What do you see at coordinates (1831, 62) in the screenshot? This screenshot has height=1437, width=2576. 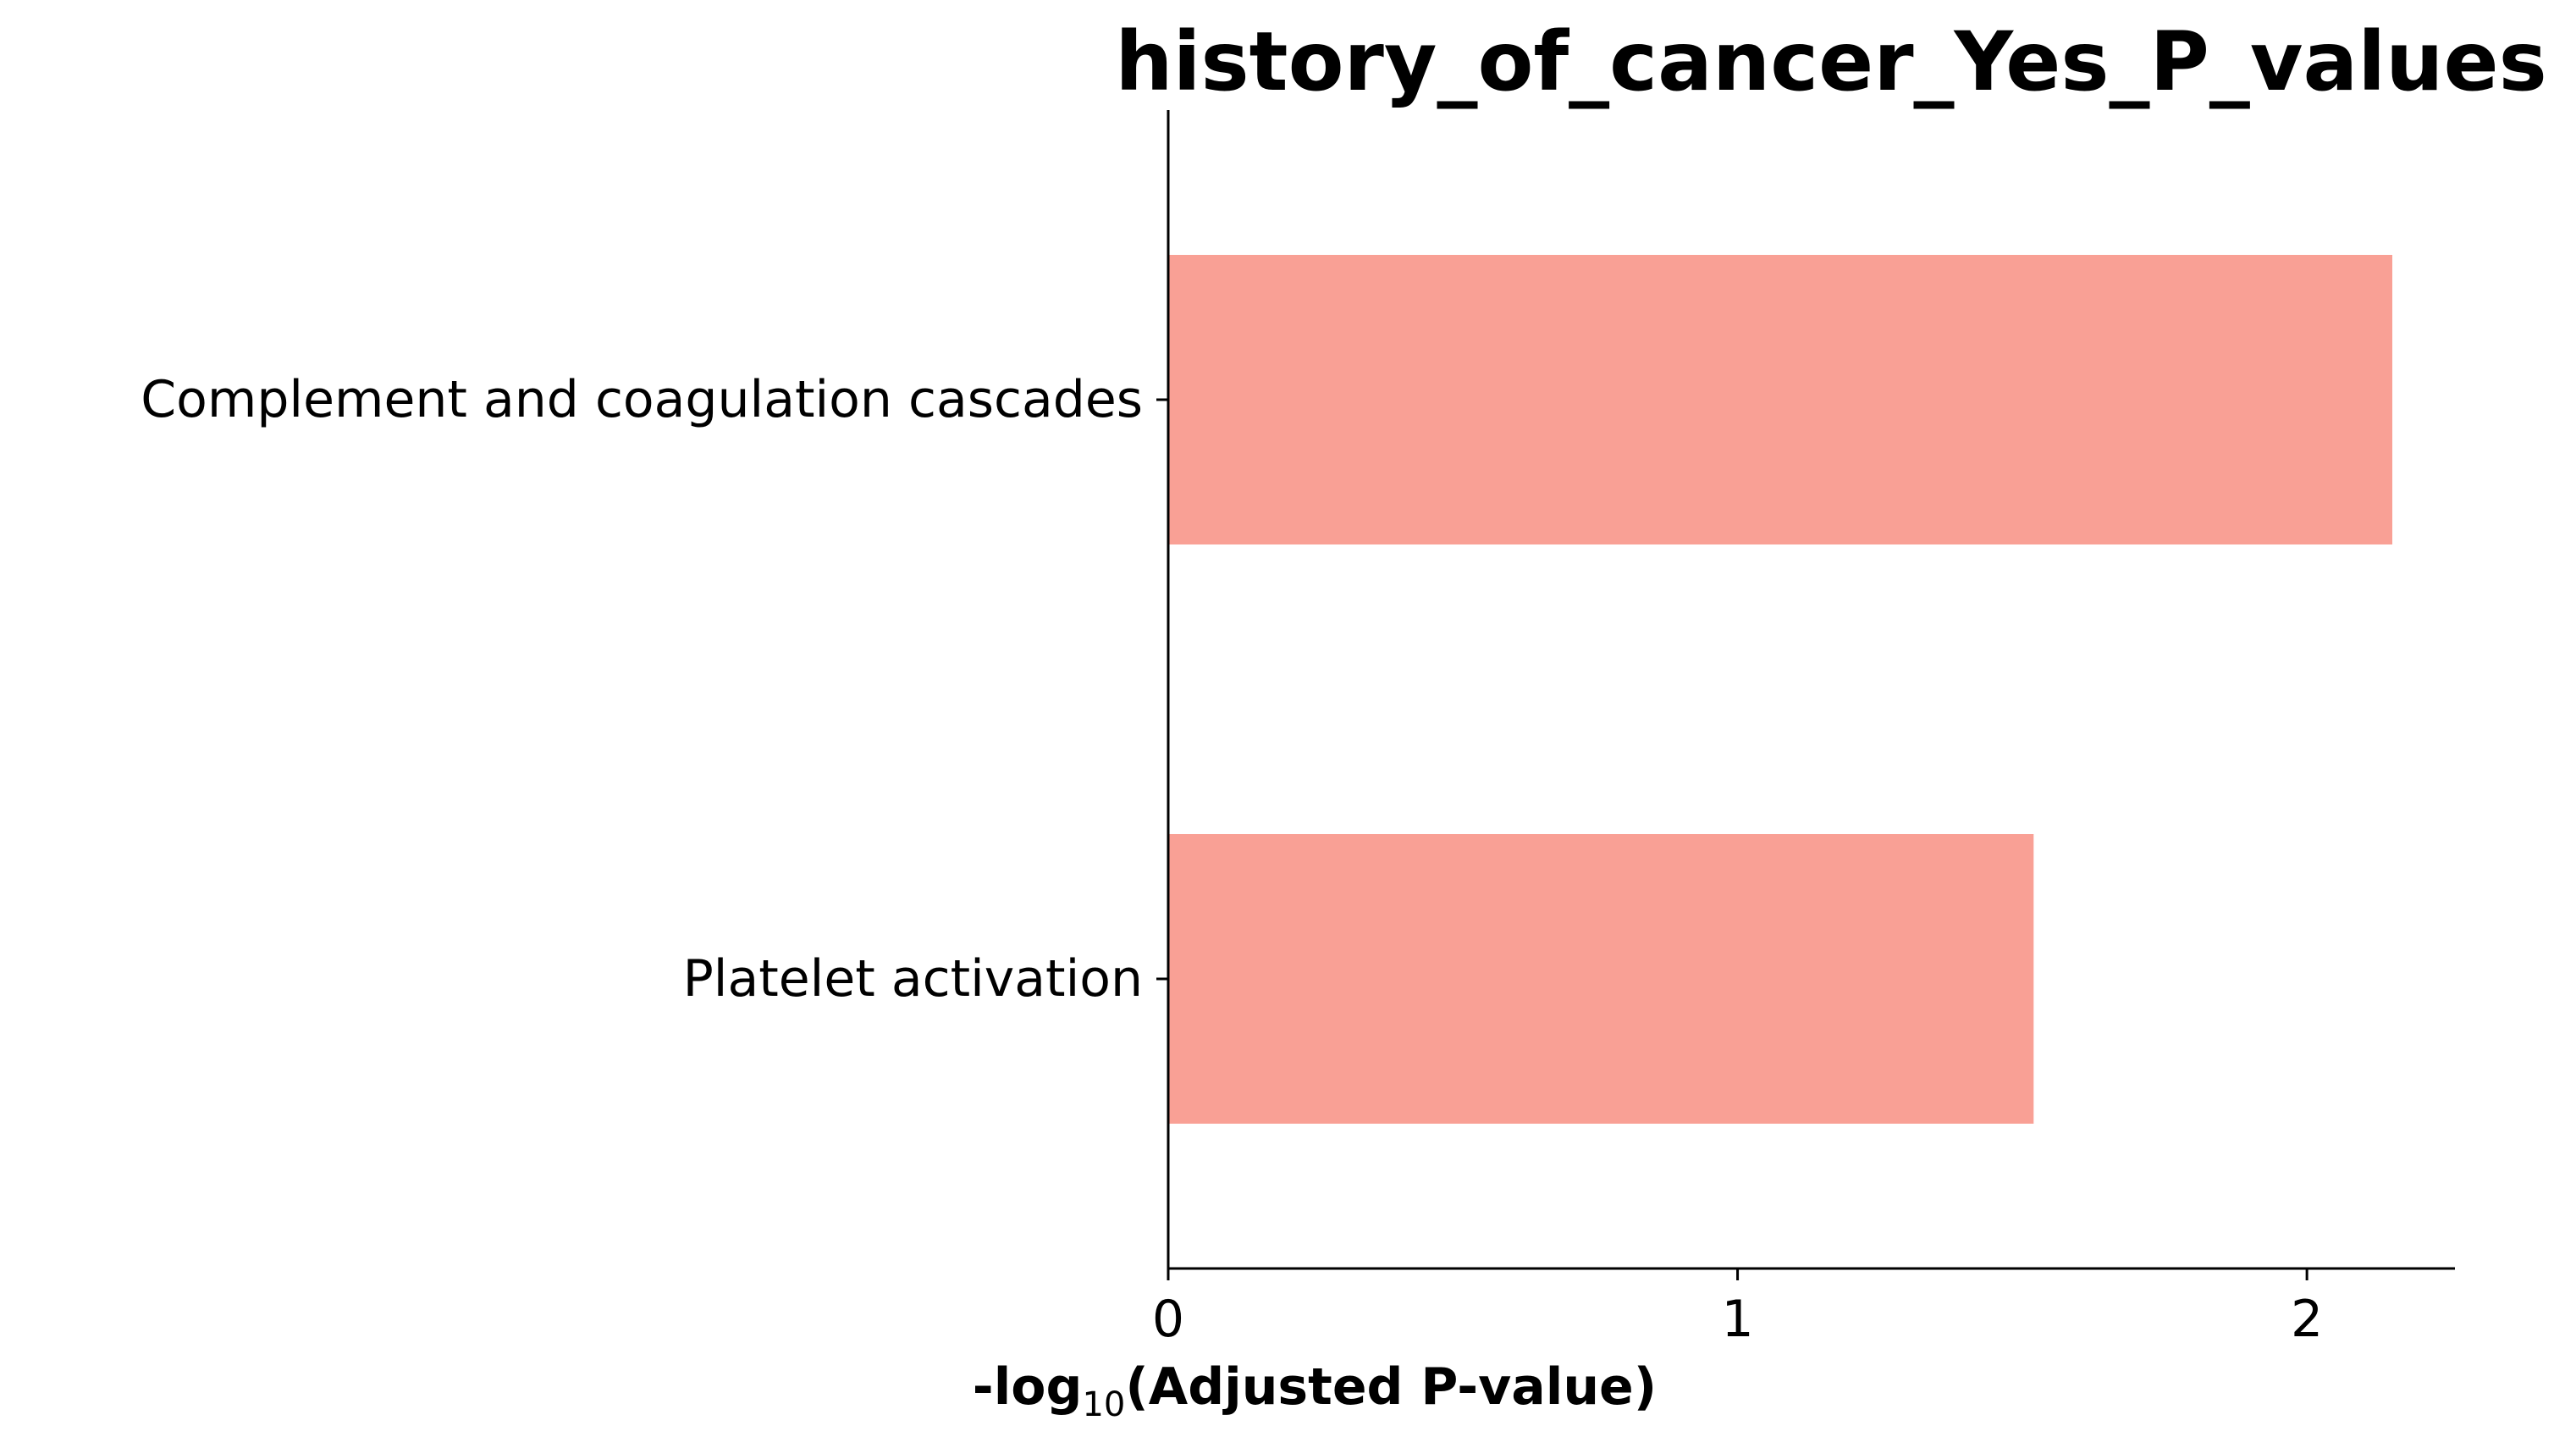 I see `chart-title: history_of_cancer_Yes_P_values` at bounding box center [1831, 62].